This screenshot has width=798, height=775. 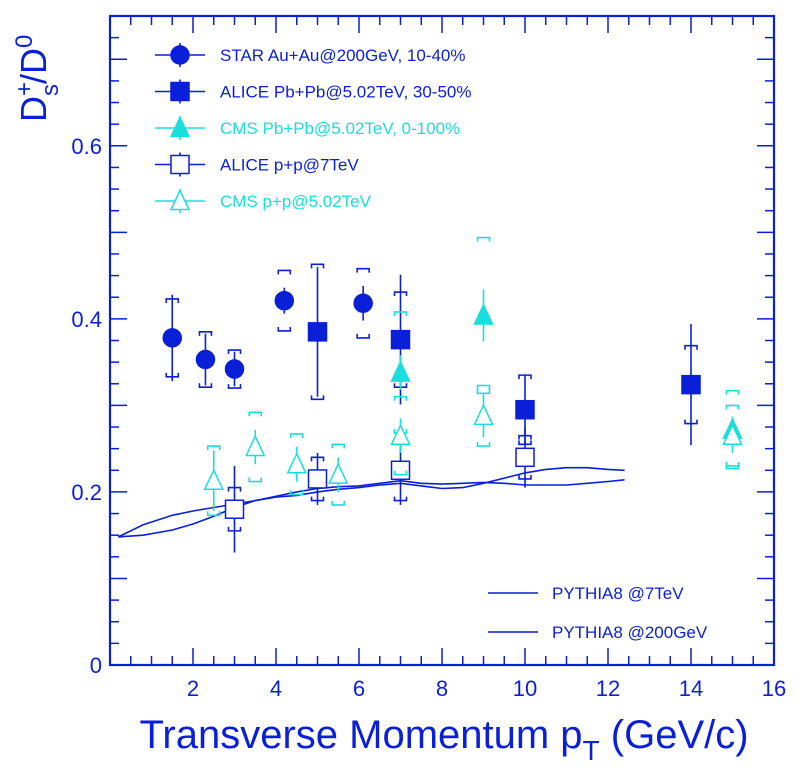 I want to click on x-tick-label: 2, so click(x=193, y=688).